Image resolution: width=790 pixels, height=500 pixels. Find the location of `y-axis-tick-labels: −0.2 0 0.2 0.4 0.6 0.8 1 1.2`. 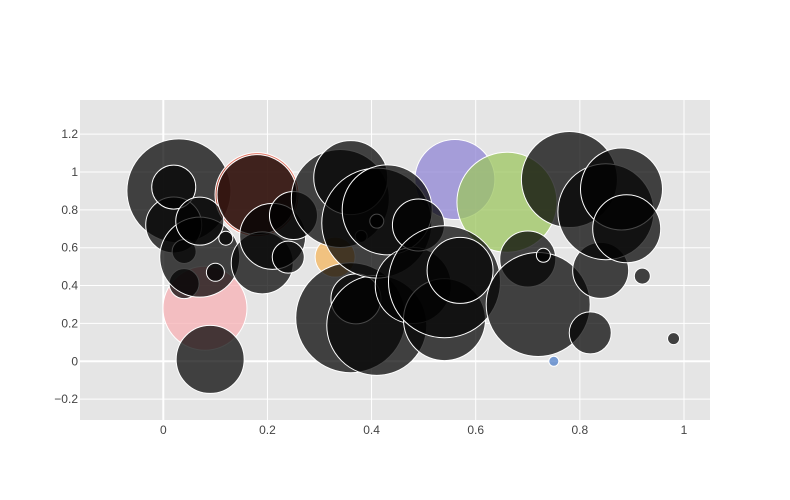

y-axis-tick-labels: −0.2 0 0.2 0.4 0.6 0.8 1 1.2 is located at coordinates (66, 266).